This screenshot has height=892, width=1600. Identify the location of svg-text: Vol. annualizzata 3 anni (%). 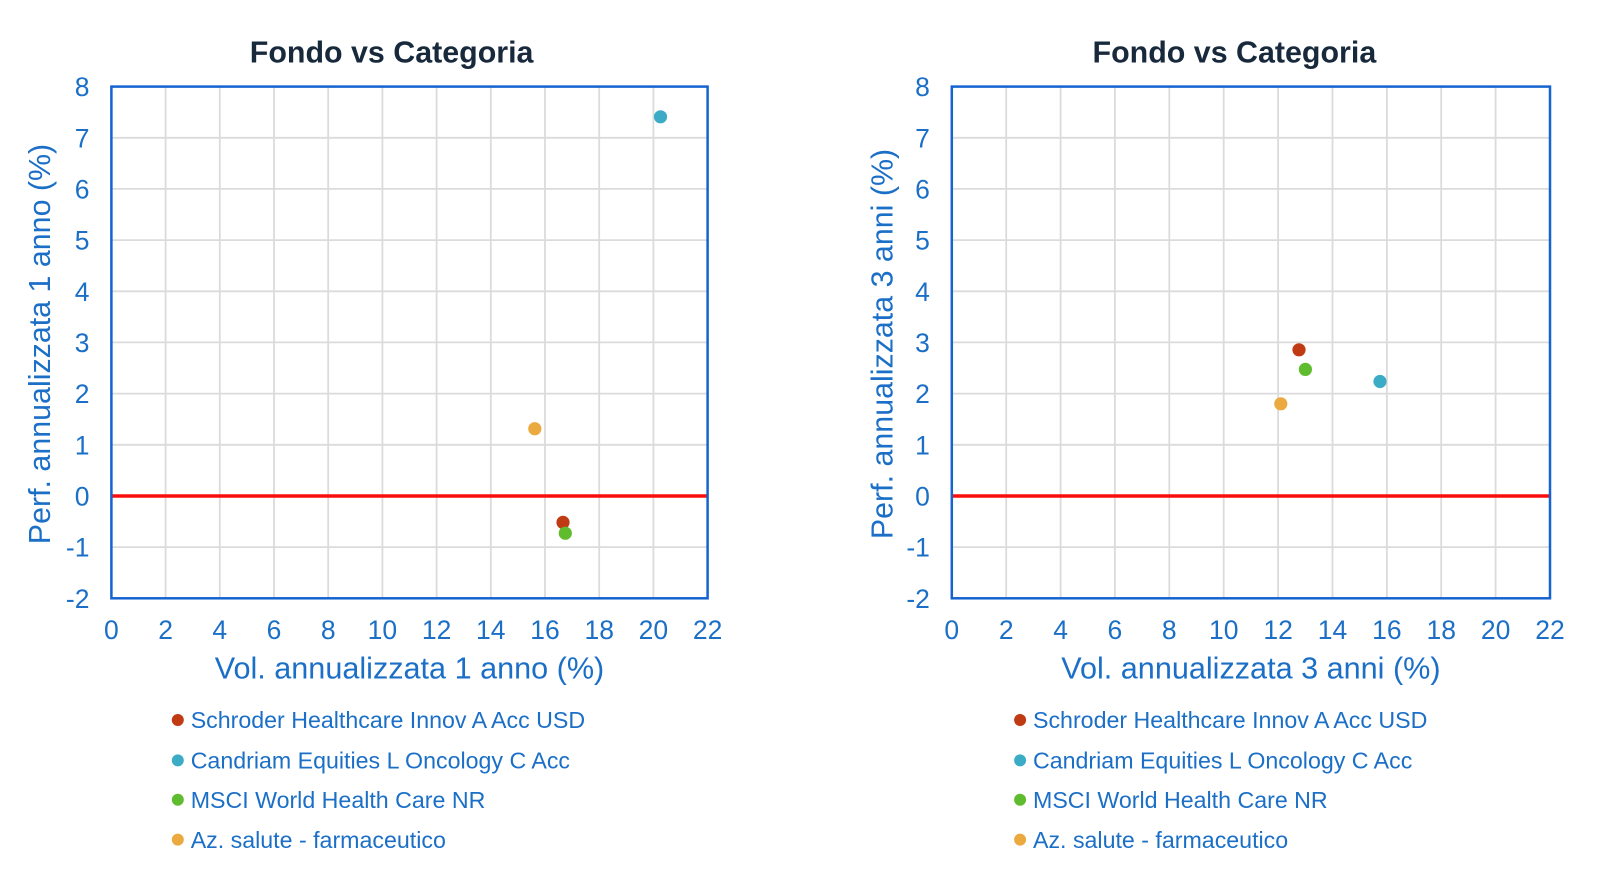
(1250, 669).